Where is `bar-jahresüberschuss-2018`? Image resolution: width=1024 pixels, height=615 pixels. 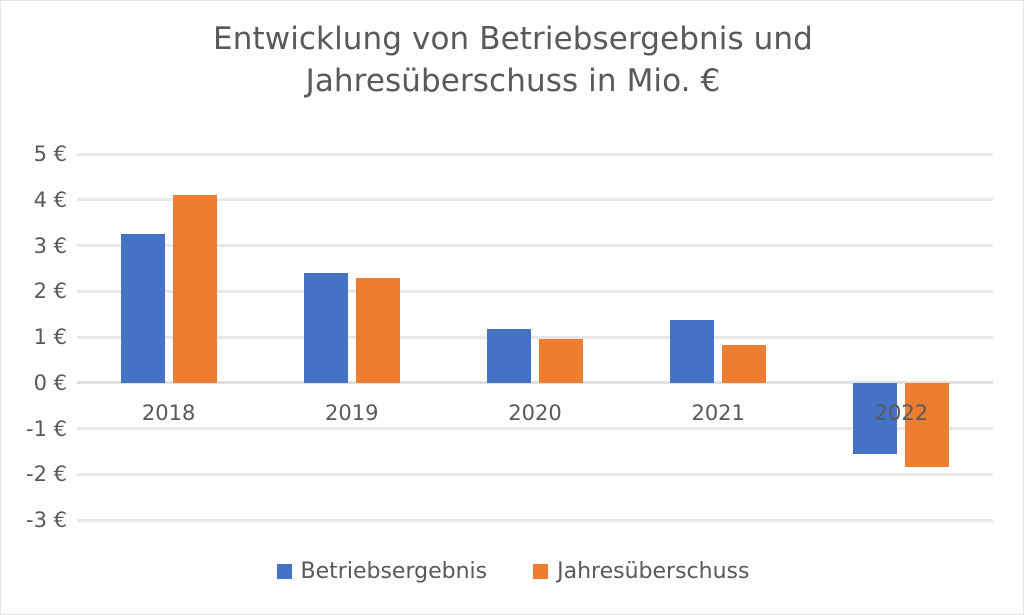
bar-jahresüberschuss-2018 is located at coordinates (194, 289).